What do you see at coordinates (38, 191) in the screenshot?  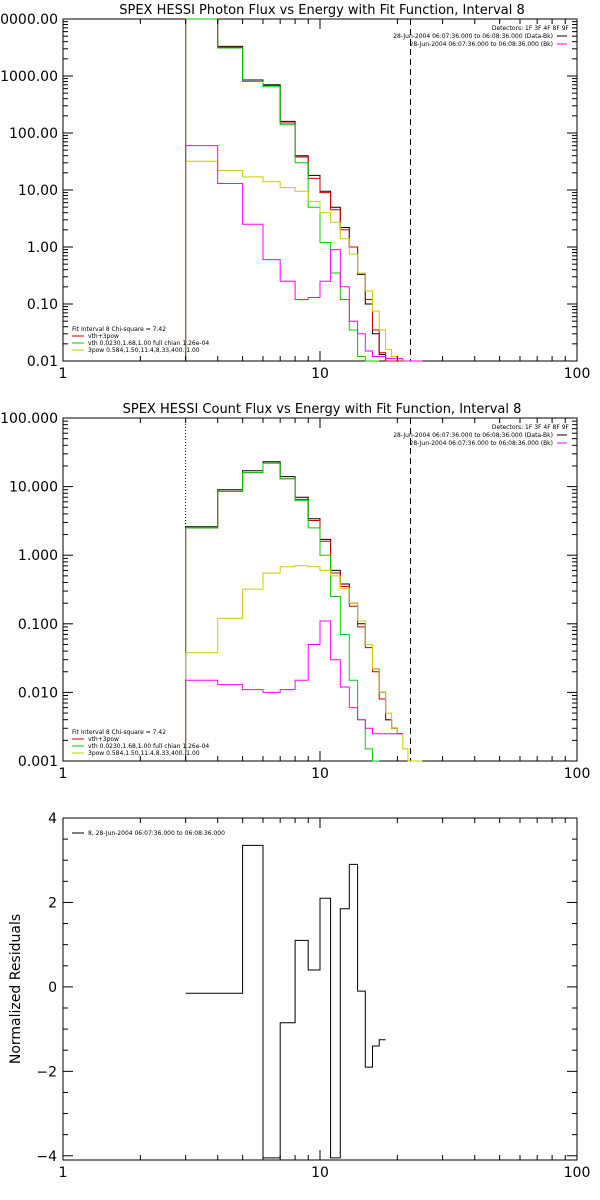 I see `y-tick-label: 10.00` at bounding box center [38, 191].